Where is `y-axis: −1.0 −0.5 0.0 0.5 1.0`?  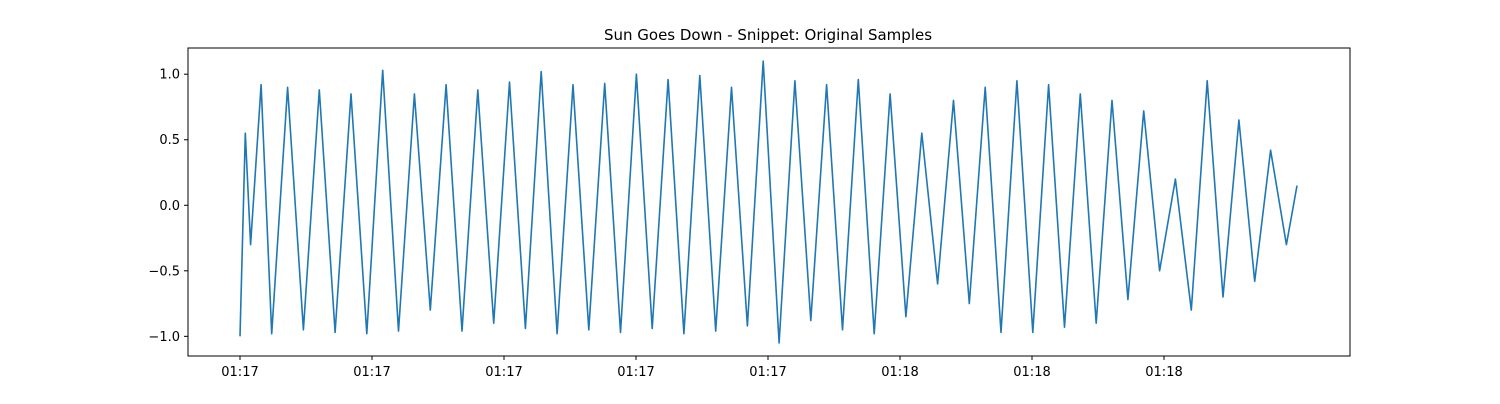
y-axis: −1.0 −0.5 0.0 0.5 1.0 is located at coordinates (168, 206).